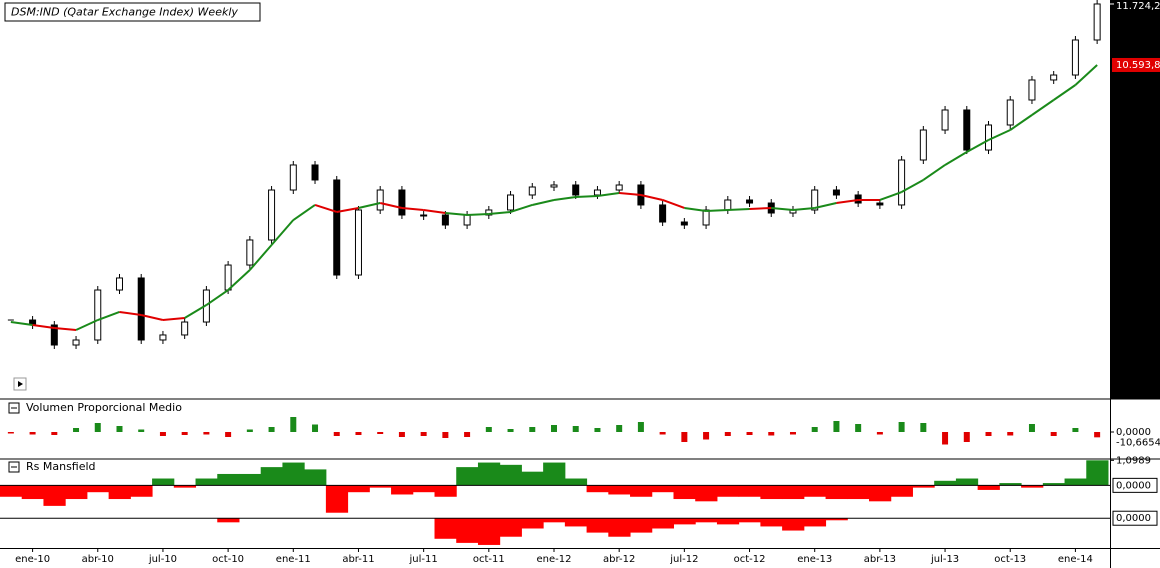  Describe the element at coordinates (944, 559) in the screenshot. I see `x-tick-label: jul-13` at that location.